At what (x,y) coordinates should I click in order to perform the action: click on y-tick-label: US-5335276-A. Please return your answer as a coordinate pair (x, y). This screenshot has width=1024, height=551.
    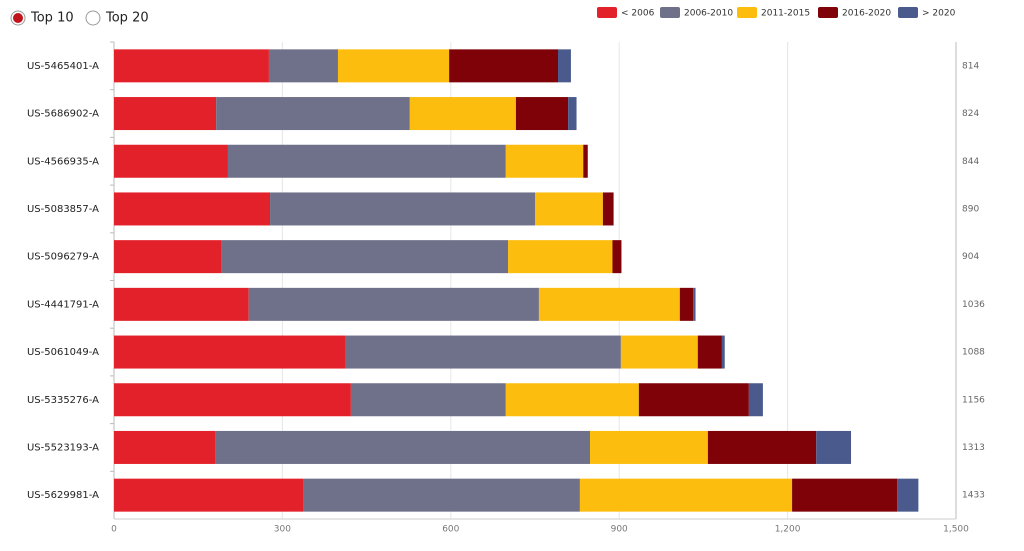
    Looking at the image, I should click on (63, 400).